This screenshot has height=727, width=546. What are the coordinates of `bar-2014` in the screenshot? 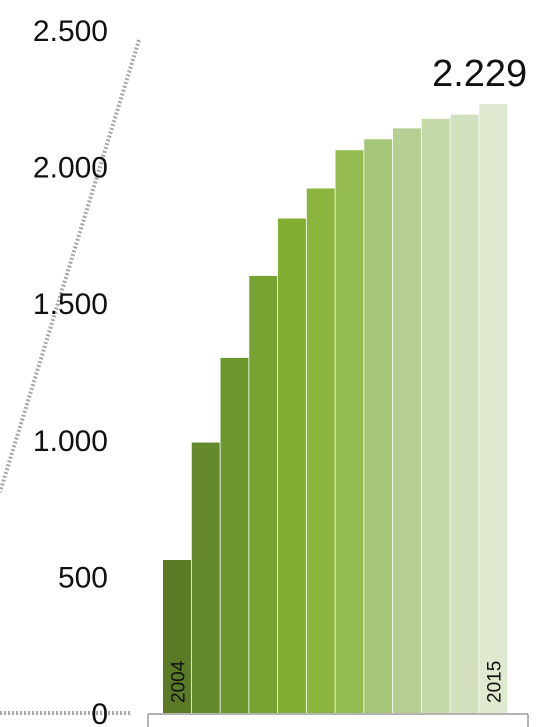 It's located at (464, 413).